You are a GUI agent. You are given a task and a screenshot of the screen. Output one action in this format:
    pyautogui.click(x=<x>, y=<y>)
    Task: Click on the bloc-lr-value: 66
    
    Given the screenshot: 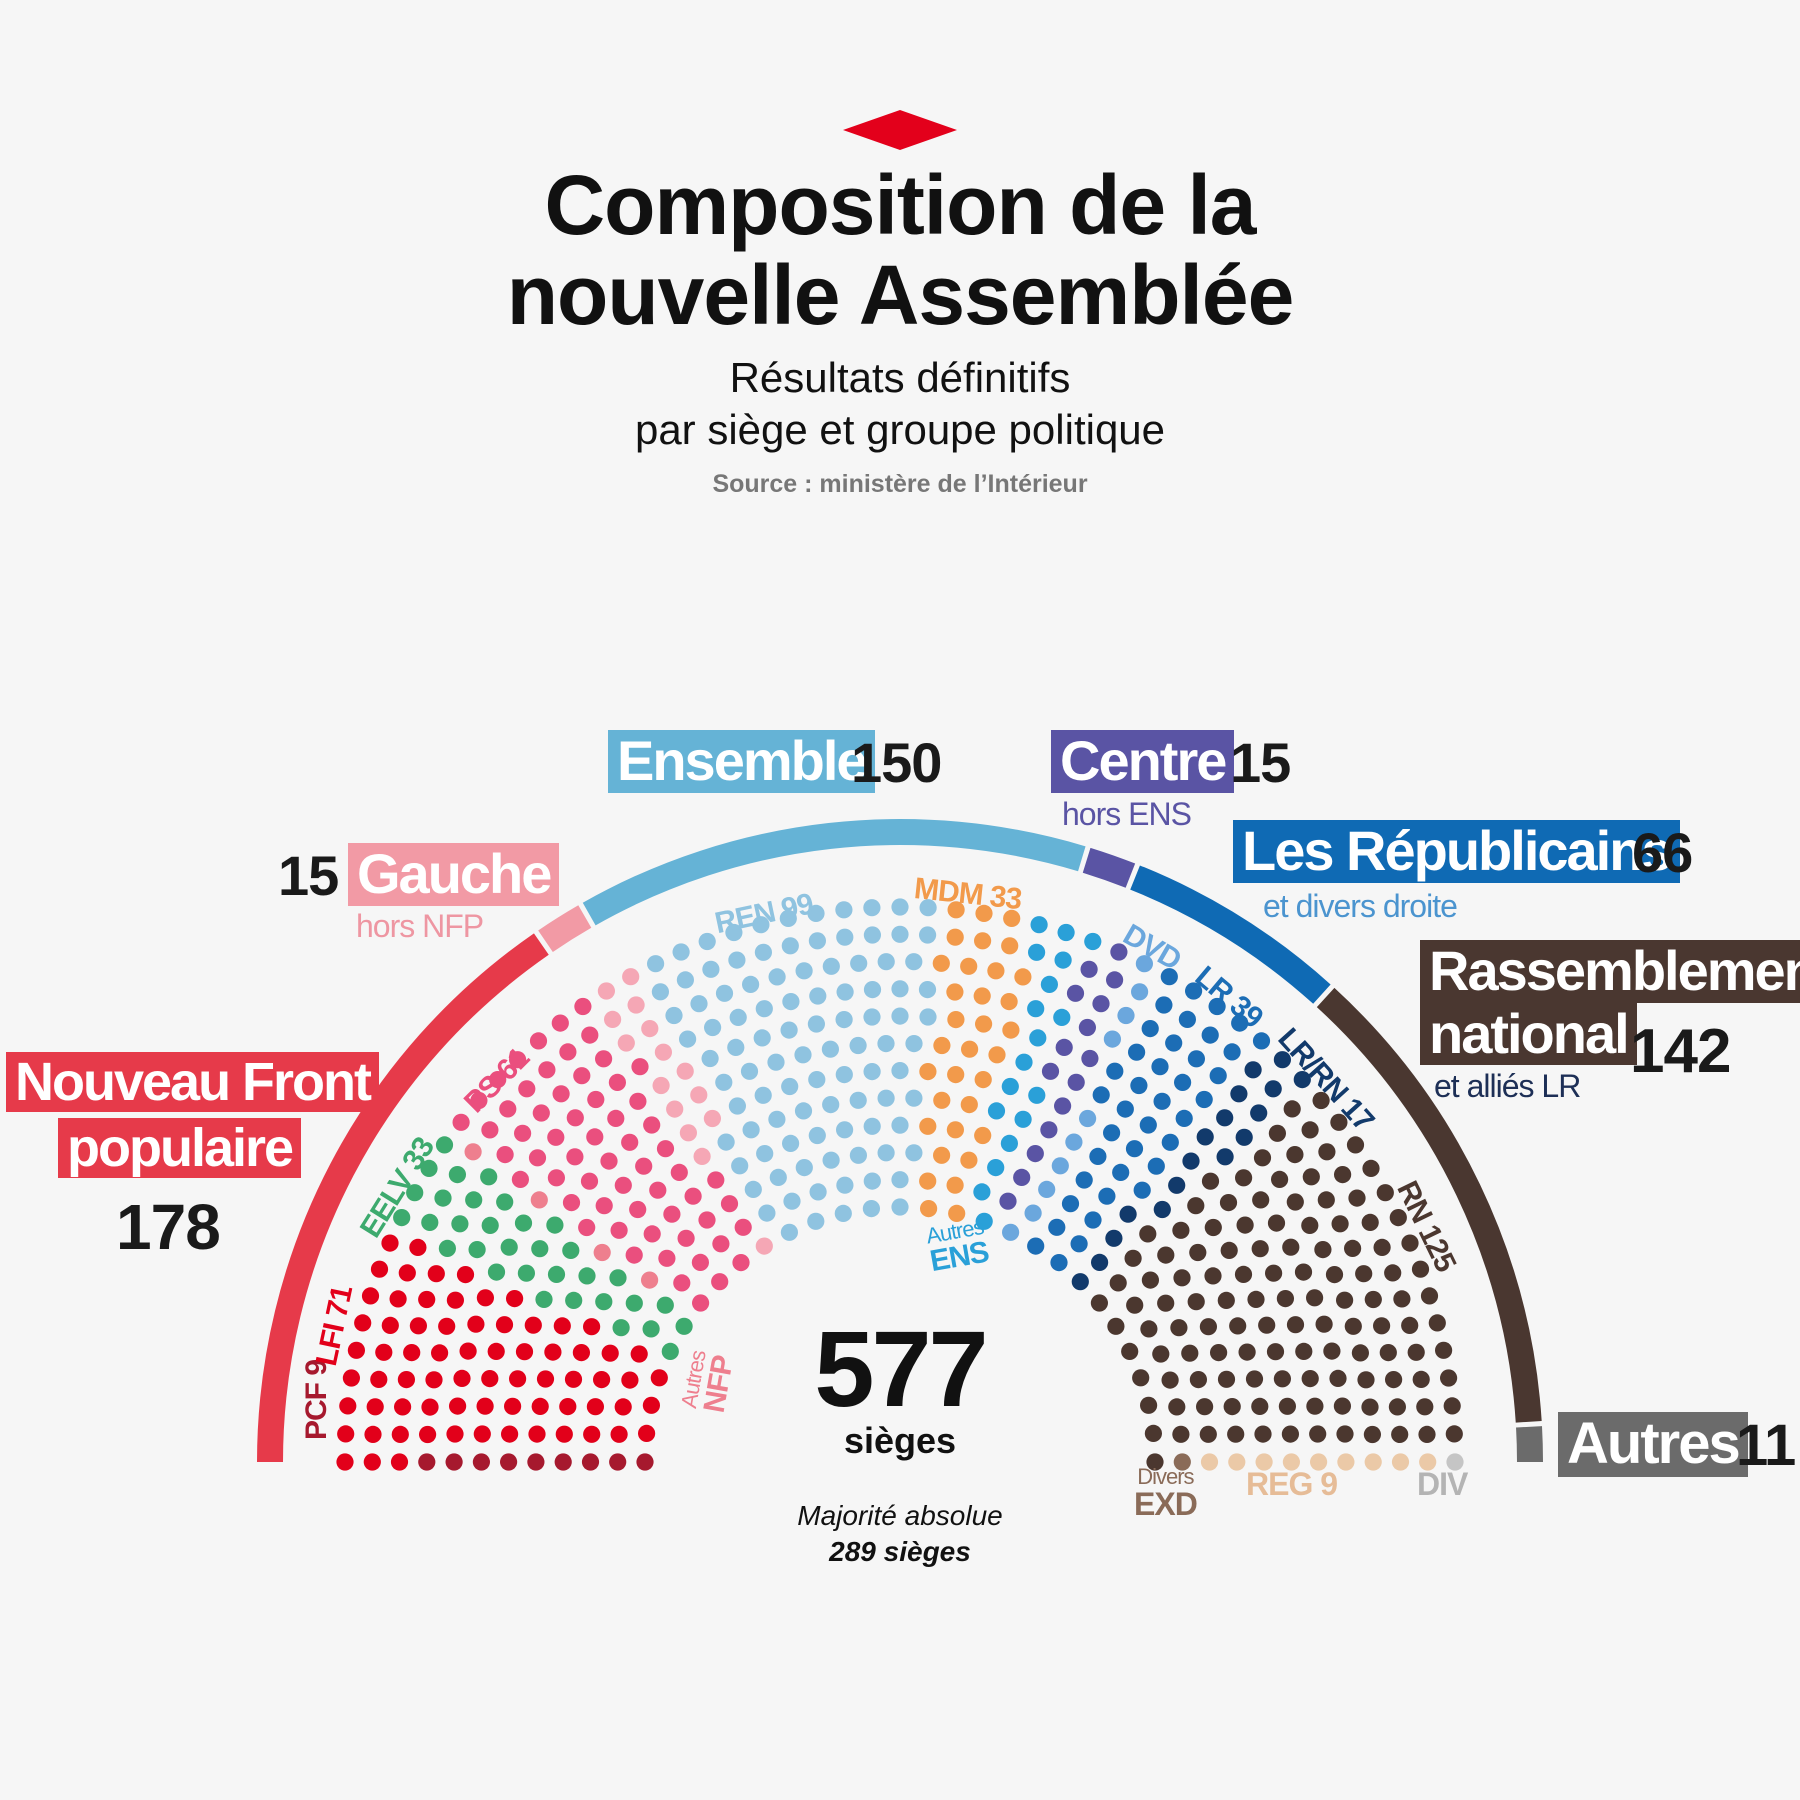 What is the action you would take?
    pyautogui.click(x=1662, y=852)
    